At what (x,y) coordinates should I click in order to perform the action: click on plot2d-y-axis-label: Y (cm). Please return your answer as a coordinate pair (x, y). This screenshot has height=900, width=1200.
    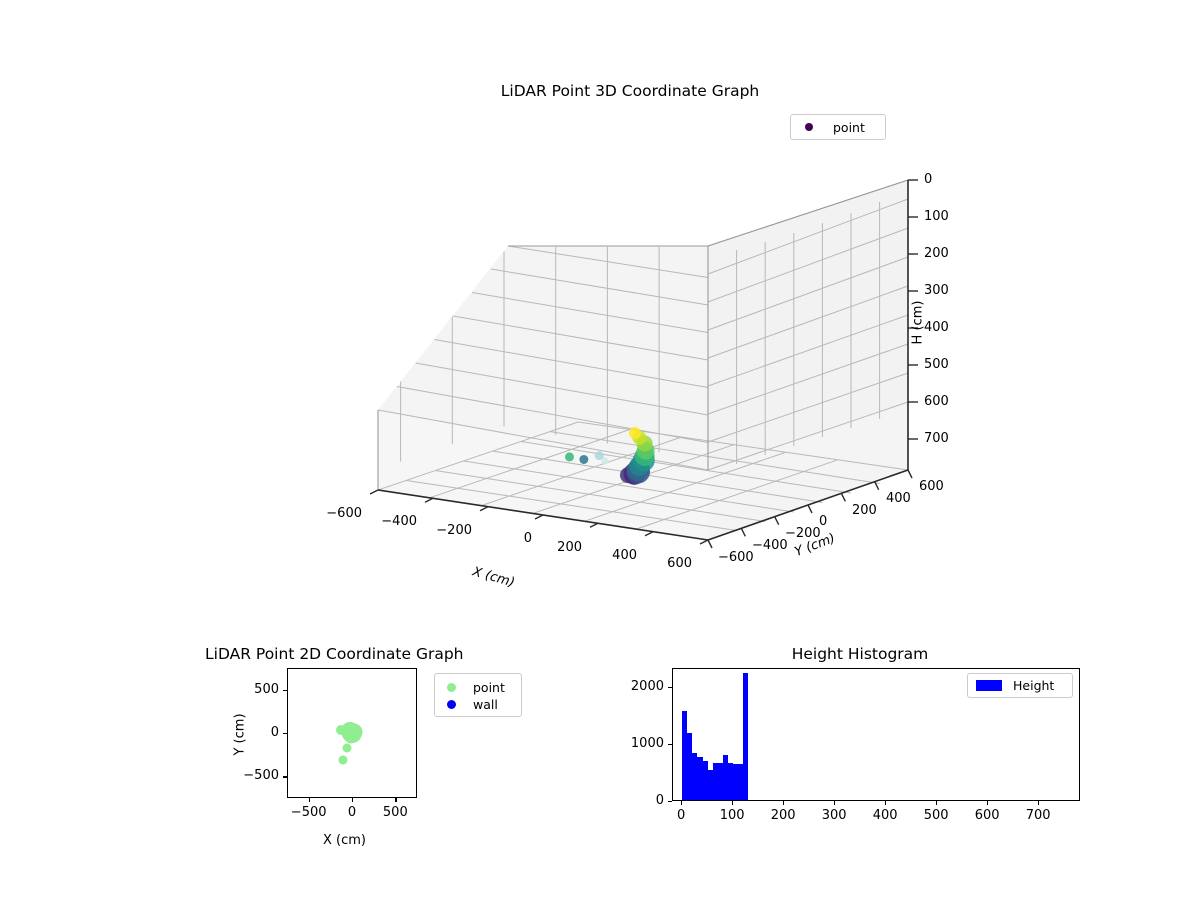
    Looking at the image, I should click on (240, 734).